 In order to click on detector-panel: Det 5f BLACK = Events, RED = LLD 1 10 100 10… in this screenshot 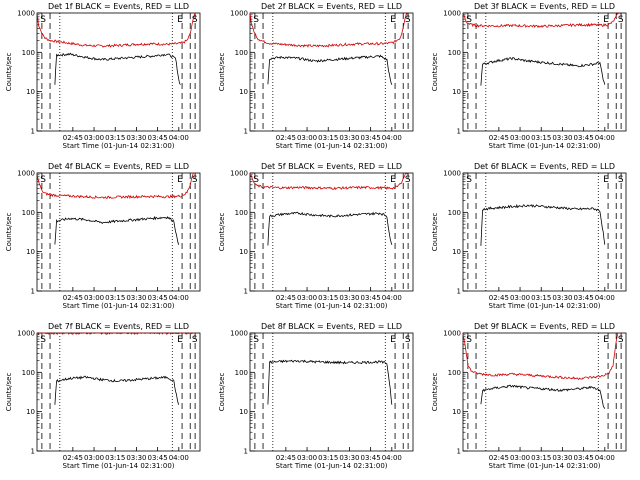, I will do `click(316, 236)`.